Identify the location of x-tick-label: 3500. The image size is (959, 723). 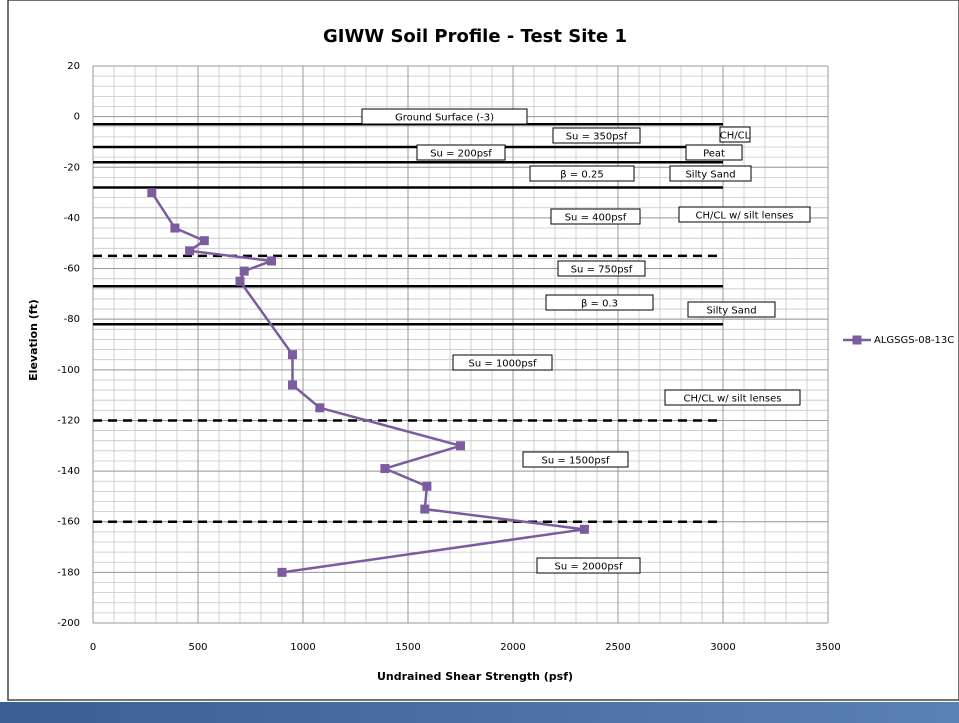
(827, 647).